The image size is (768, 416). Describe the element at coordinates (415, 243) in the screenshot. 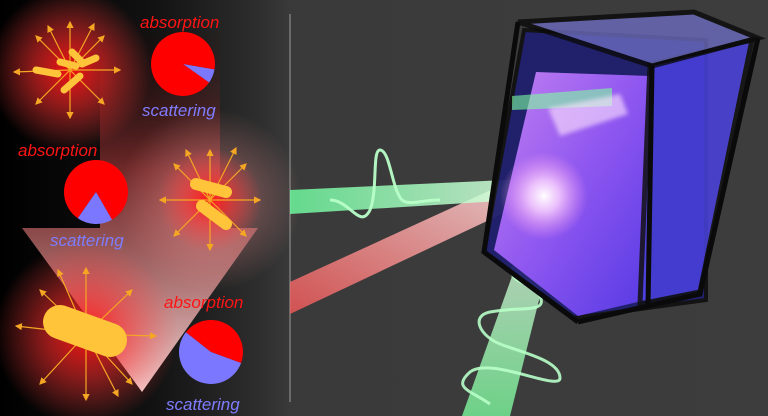

I see `red-laser-beam` at that location.